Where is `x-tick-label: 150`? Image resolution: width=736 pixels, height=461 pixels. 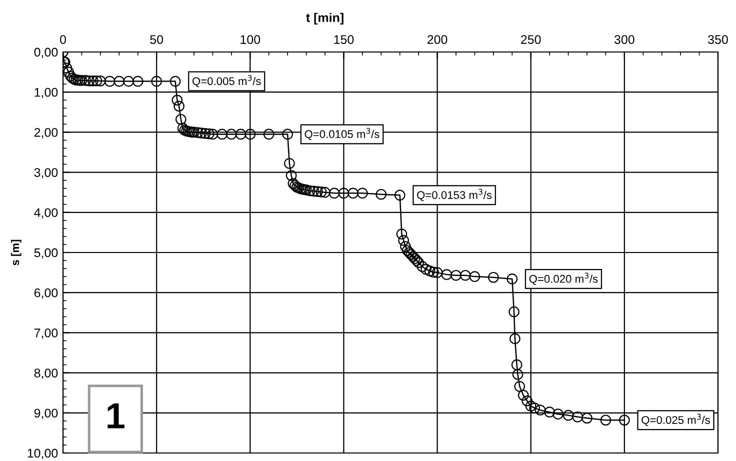
x-tick-label: 150 is located at coordinates (344, 39).